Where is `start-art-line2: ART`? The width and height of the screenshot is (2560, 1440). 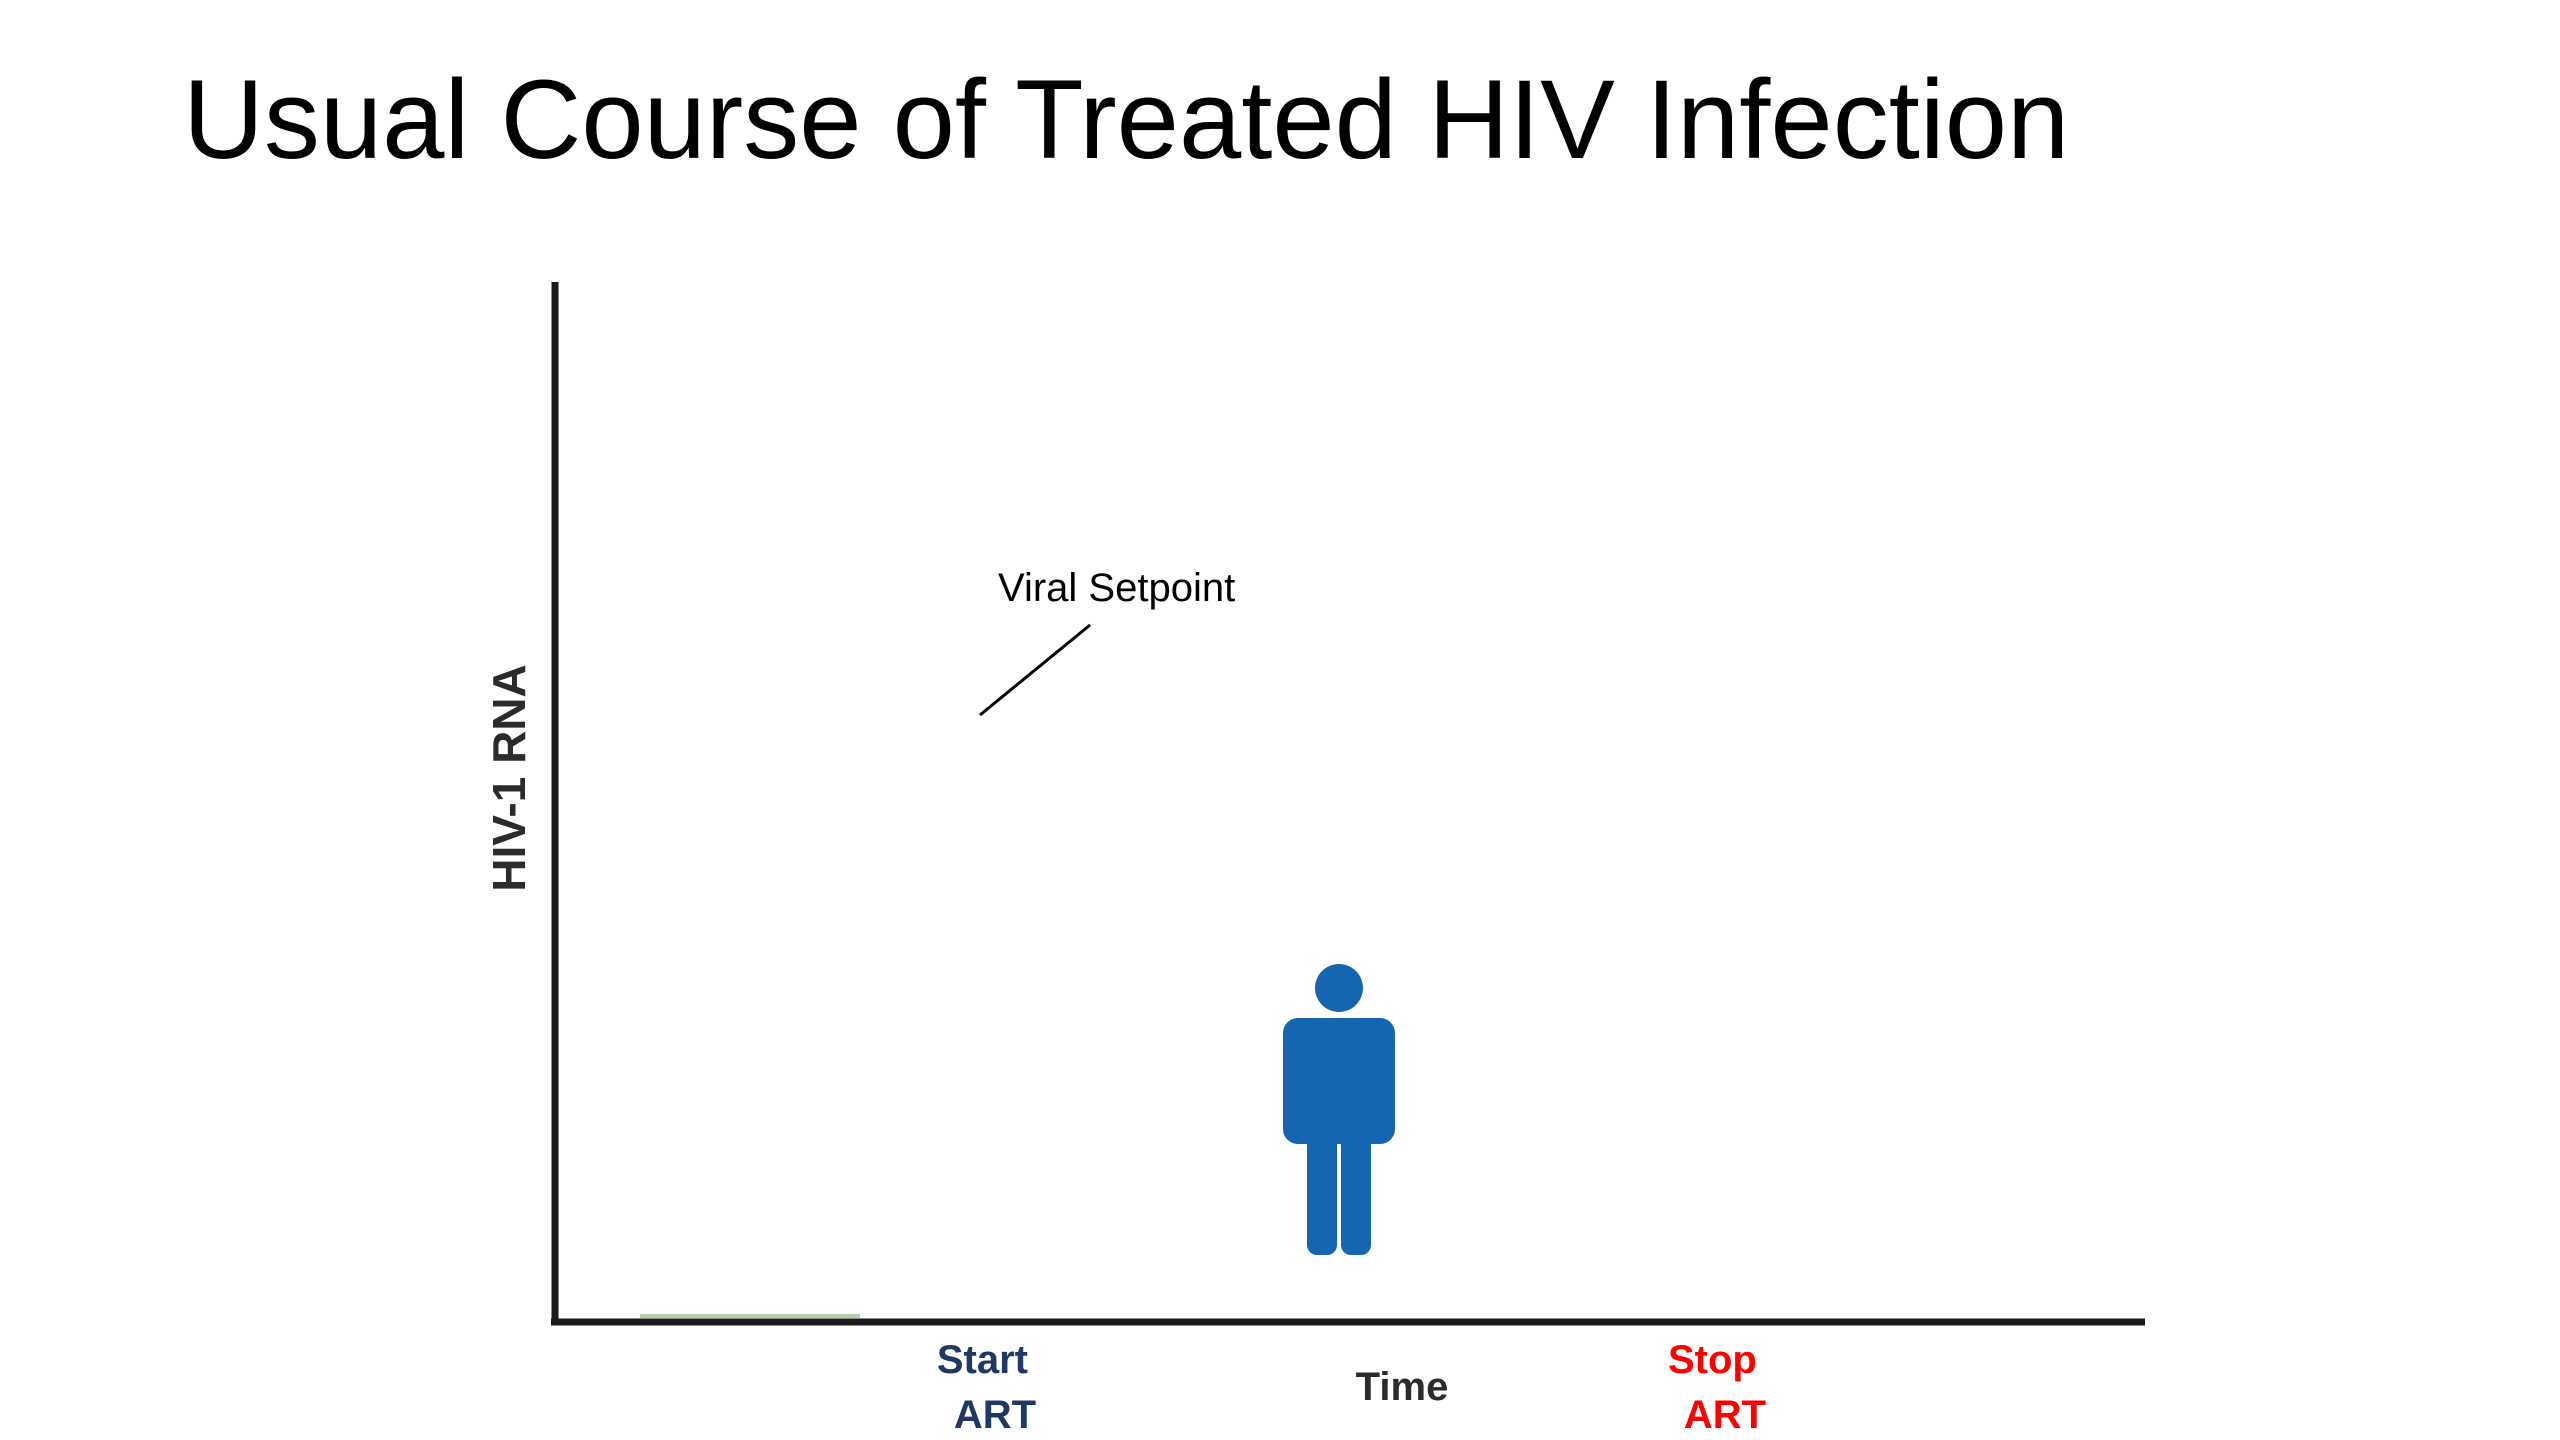
start-art-line2: ART is located at coordinates (995, 1415).